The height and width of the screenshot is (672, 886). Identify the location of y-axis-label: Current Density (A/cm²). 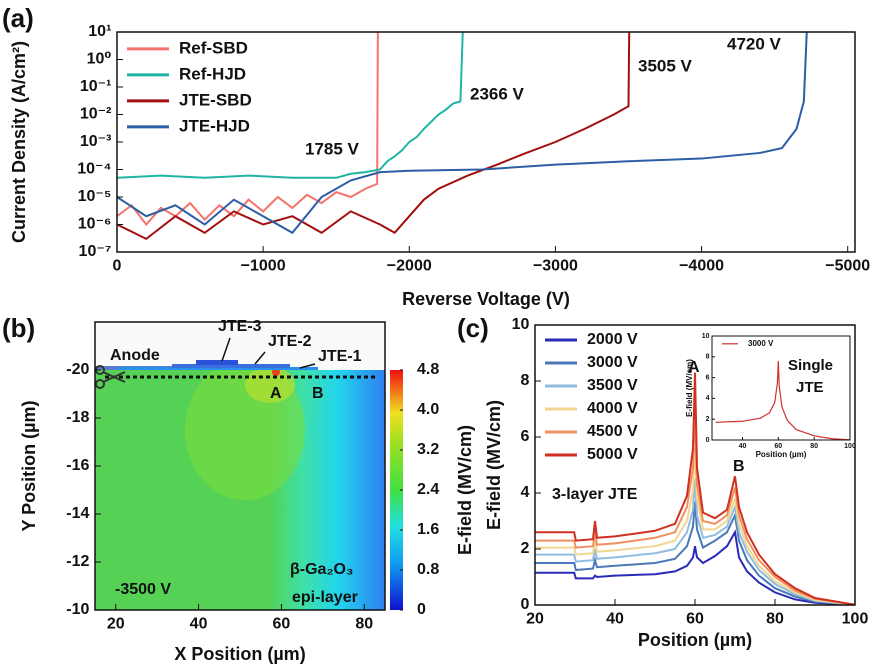
(19, 142).